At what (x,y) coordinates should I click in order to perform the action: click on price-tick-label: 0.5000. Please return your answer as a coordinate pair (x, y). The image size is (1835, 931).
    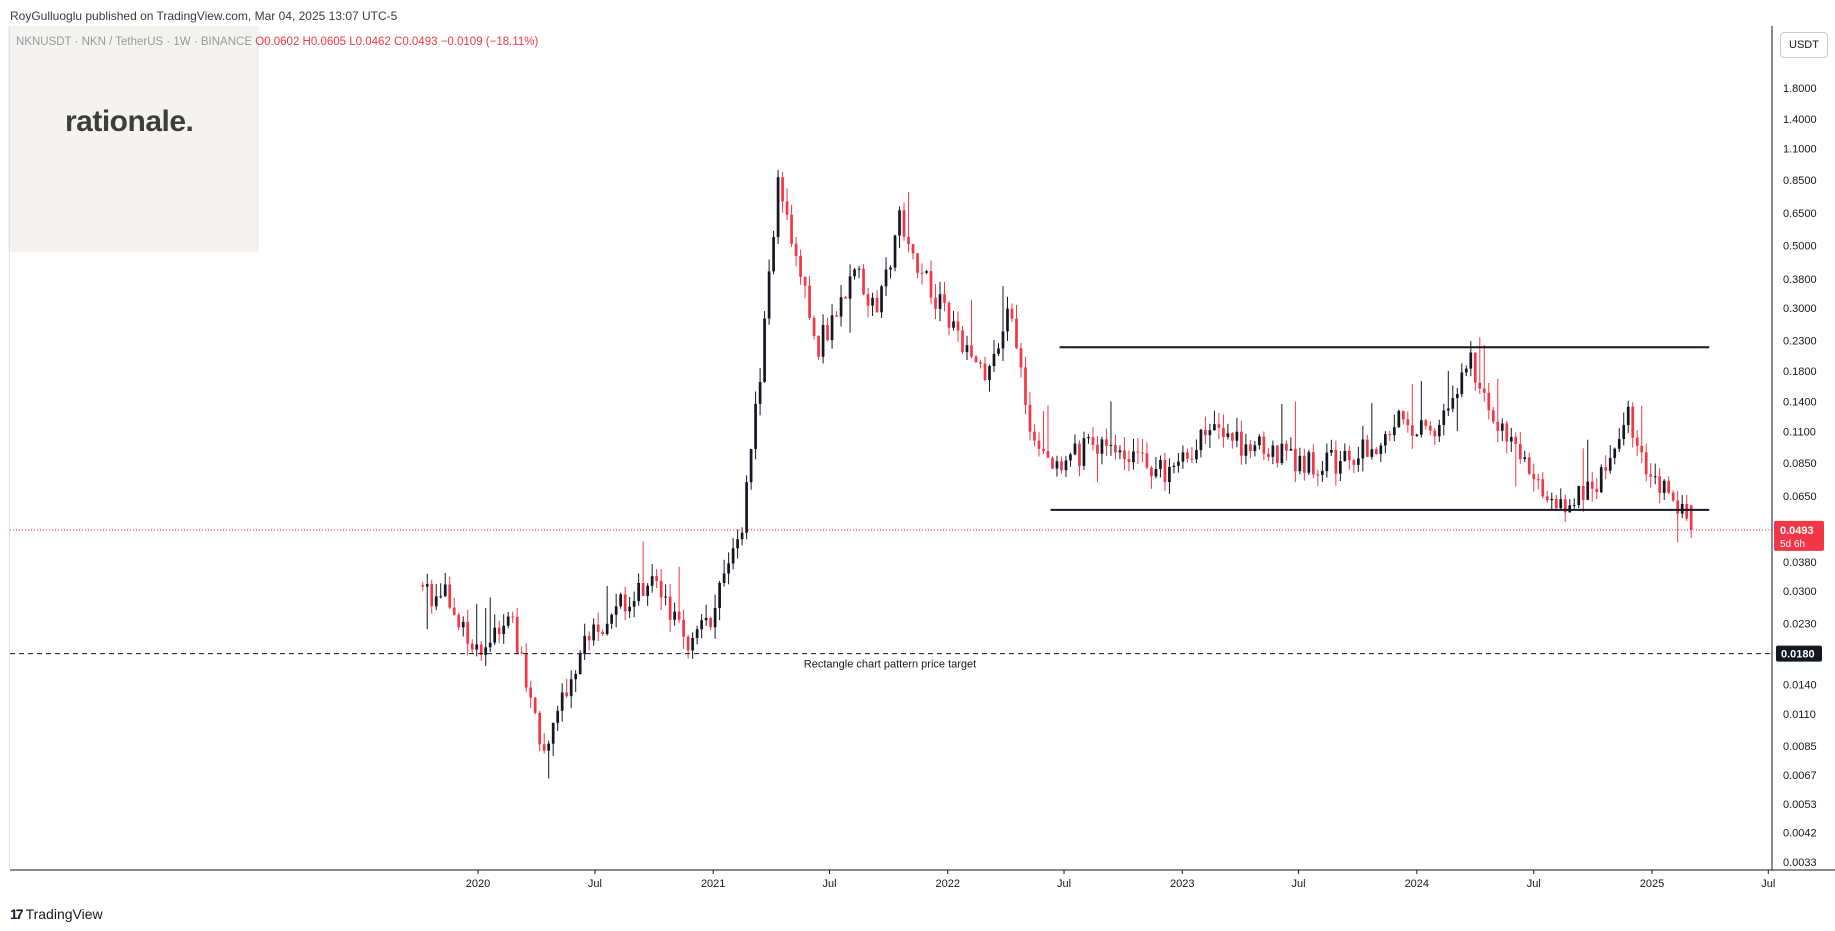
    Looking at the image, I should click on (1800, 246).